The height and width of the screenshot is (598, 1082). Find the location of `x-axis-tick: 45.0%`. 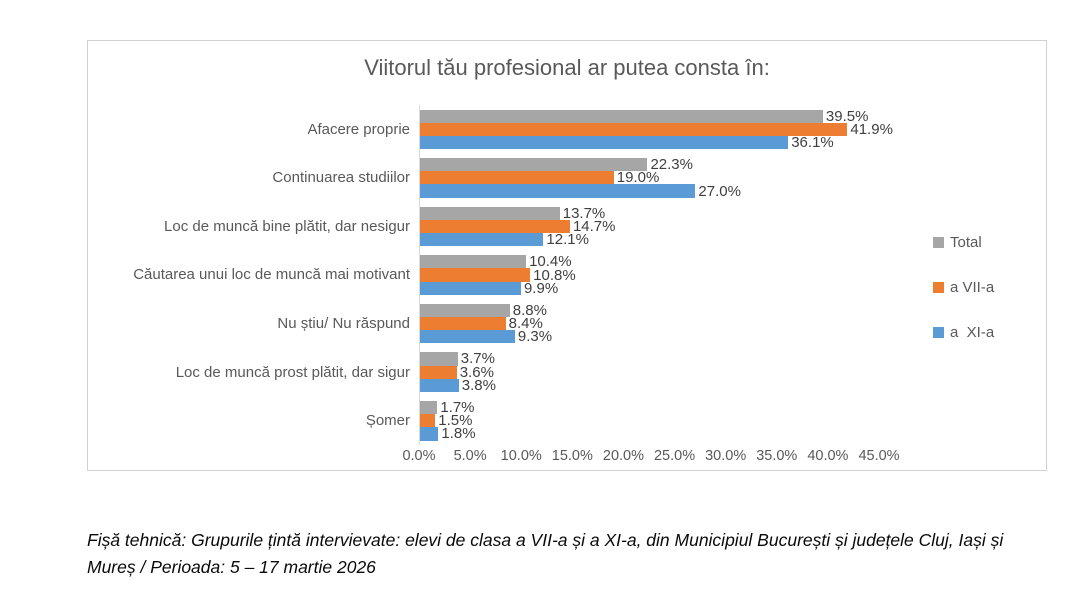

x-axis-tick: 45.0% is located at coordinates (879, 456).